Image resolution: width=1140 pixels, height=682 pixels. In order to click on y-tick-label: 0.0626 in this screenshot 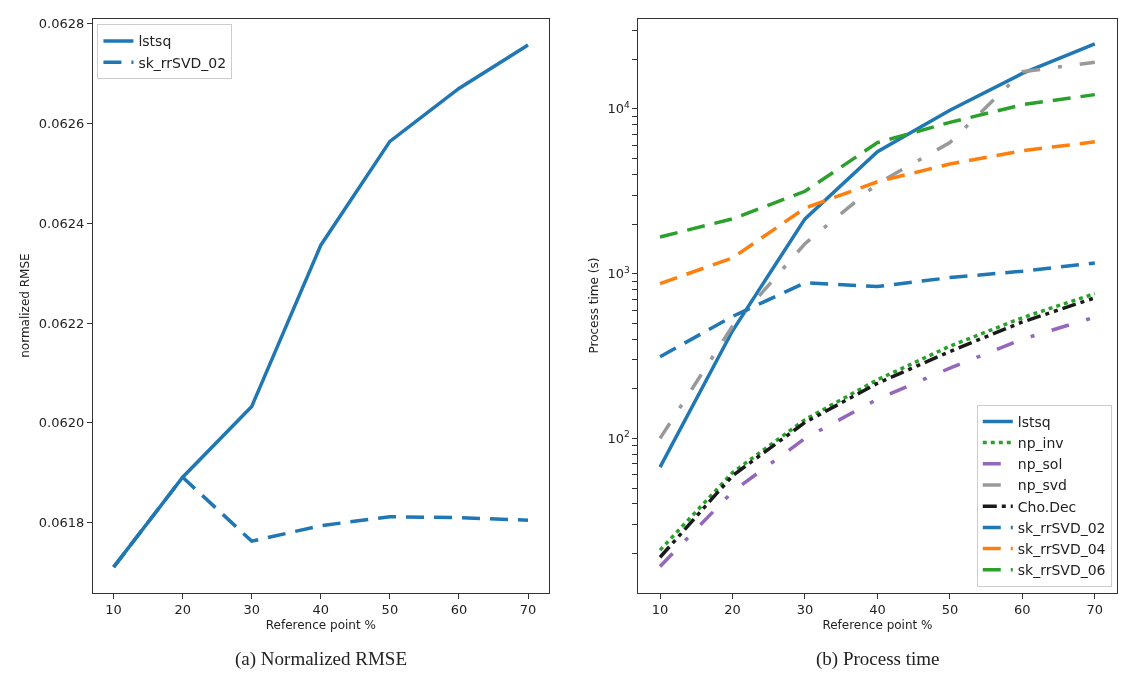, I will do `click(61, 123)`.